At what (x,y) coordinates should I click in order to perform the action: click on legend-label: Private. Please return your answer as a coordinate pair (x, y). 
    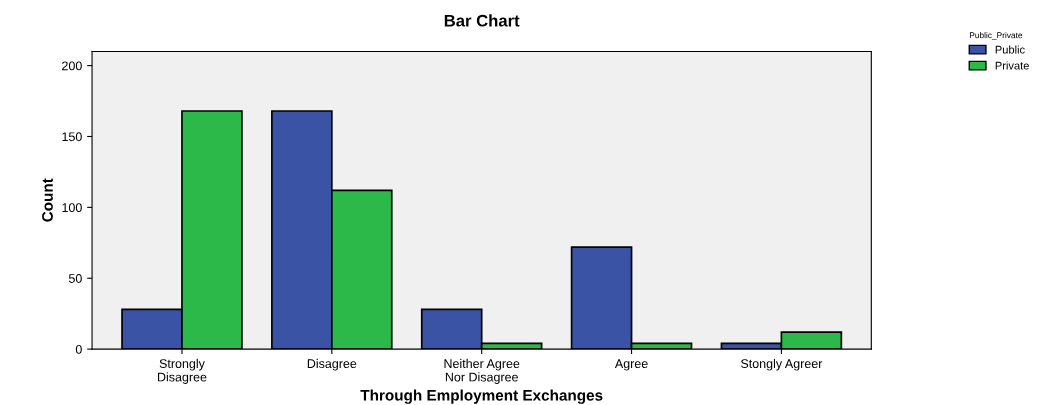
    Looking at the image, I should click on (1012, 65).